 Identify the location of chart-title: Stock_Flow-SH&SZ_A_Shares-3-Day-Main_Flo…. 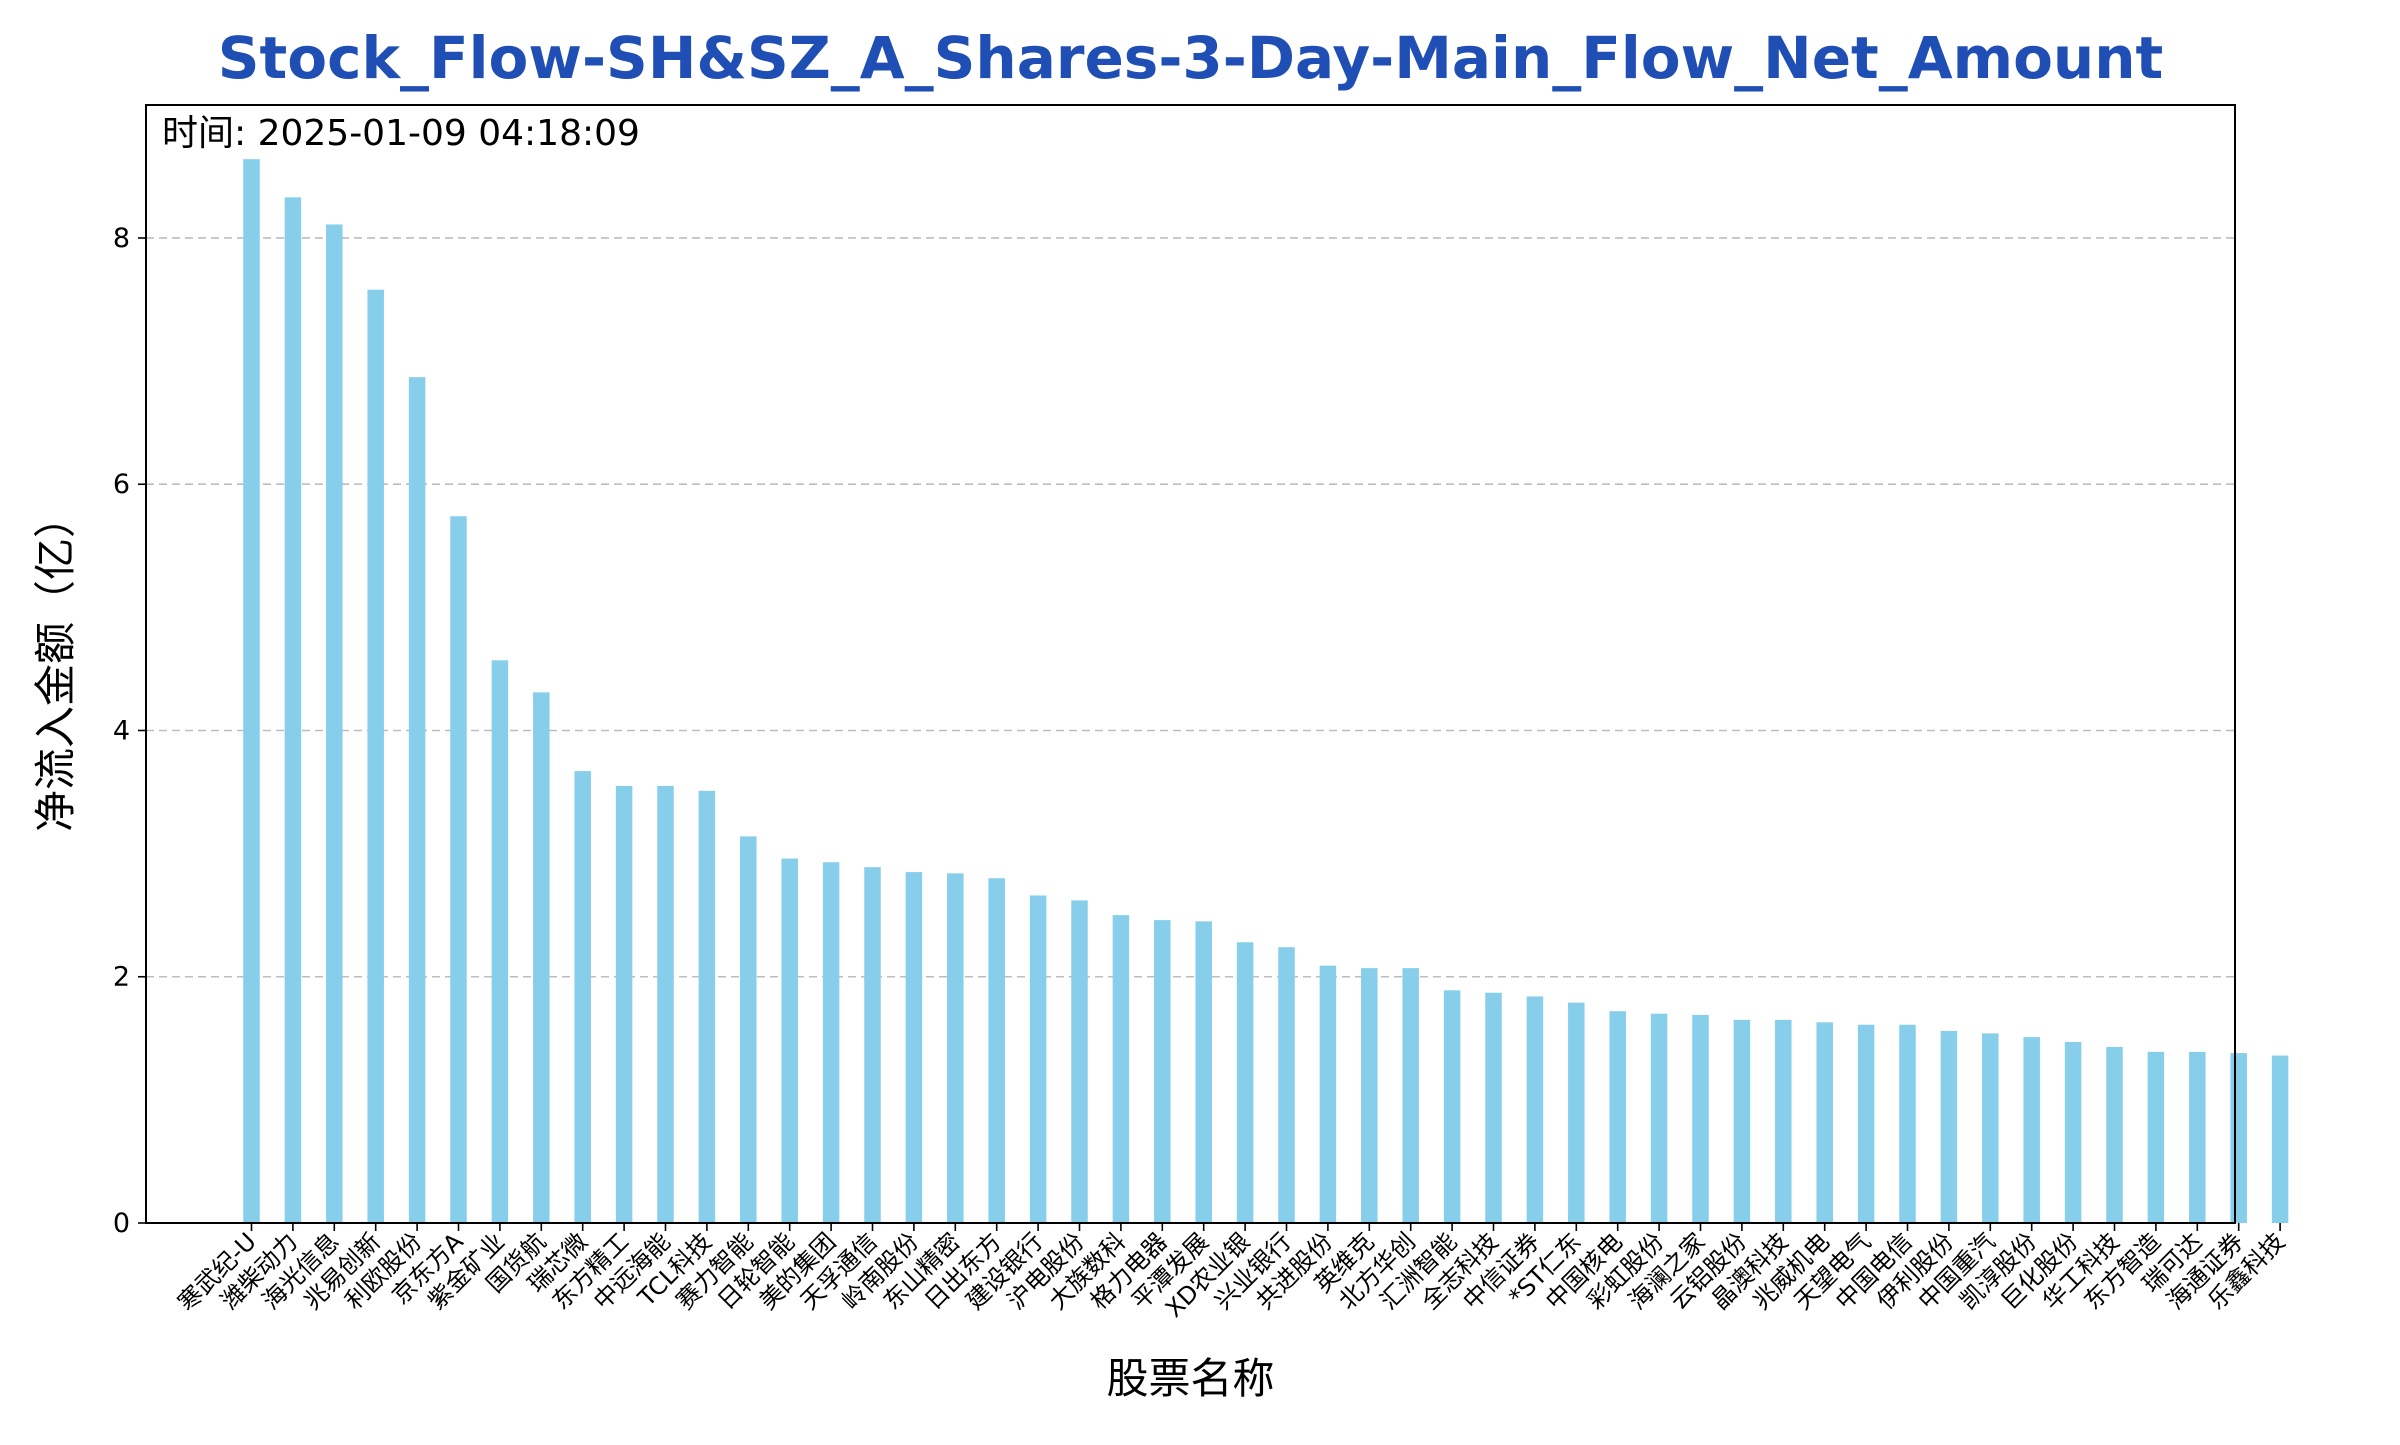
(1191, 58).